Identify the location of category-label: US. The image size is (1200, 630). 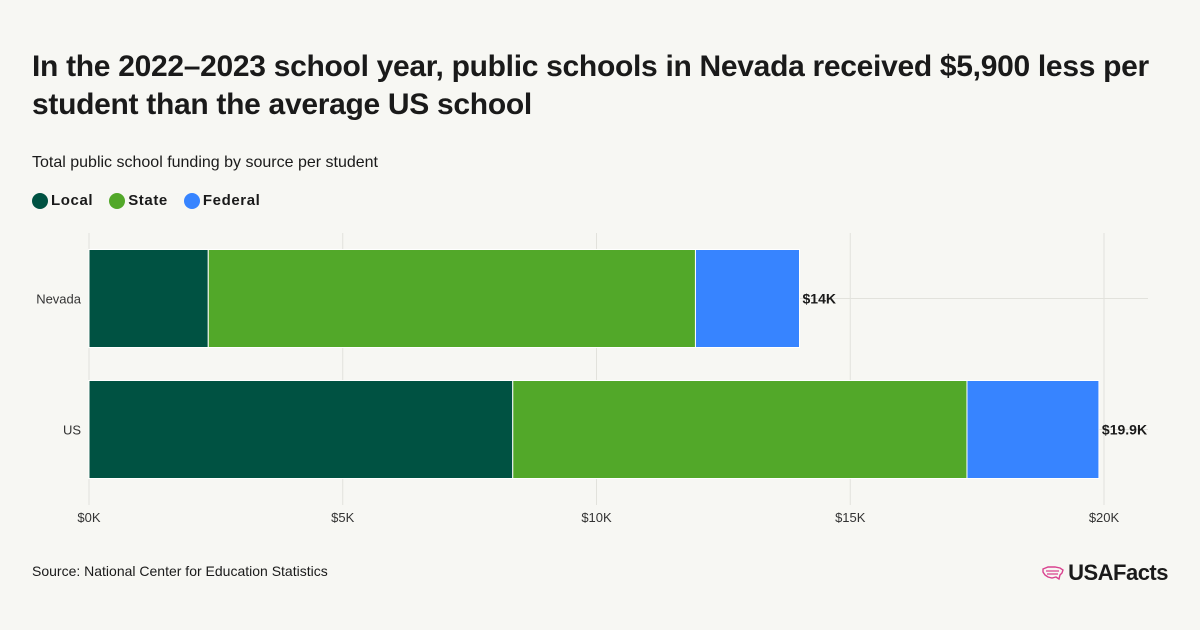
(72, 430).